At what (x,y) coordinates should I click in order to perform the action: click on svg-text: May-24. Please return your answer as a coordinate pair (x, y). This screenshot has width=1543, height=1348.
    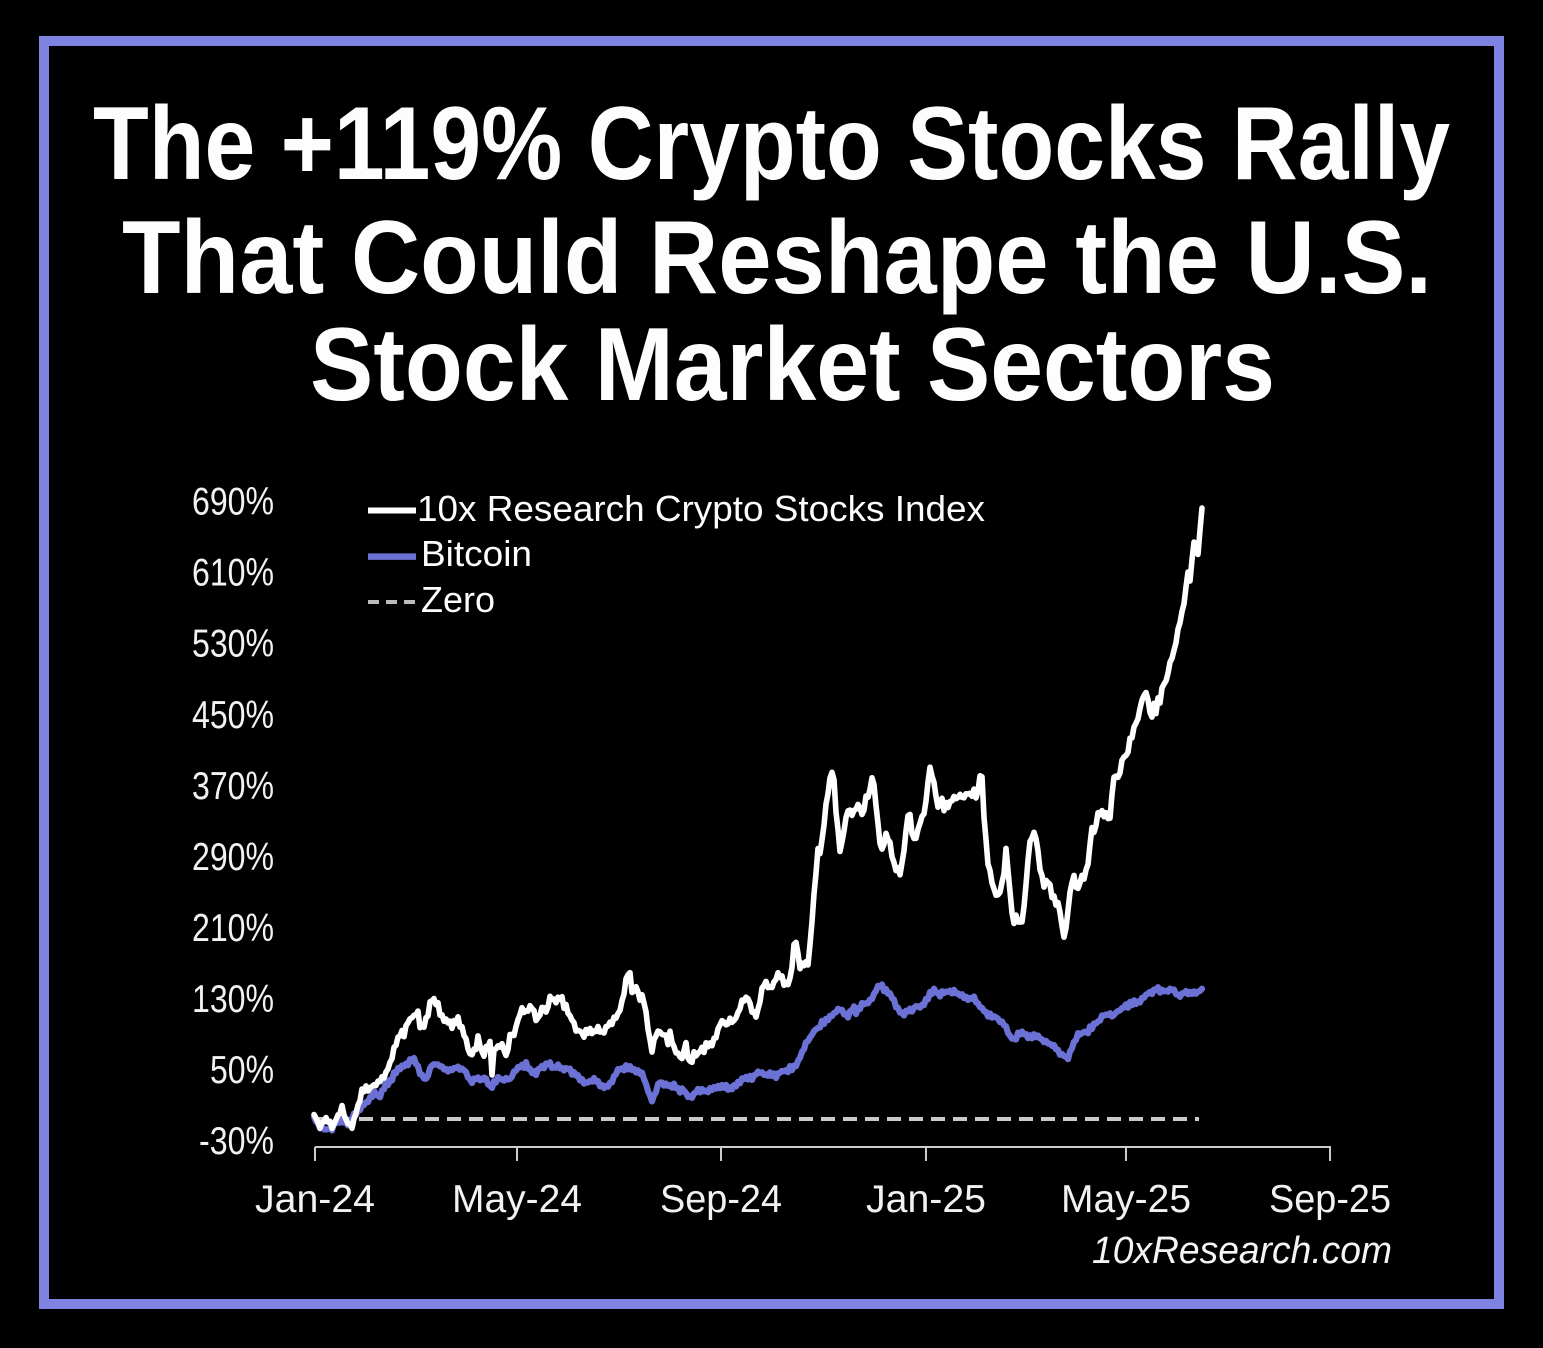
    Looking at the image, I should click on (517, 1199).